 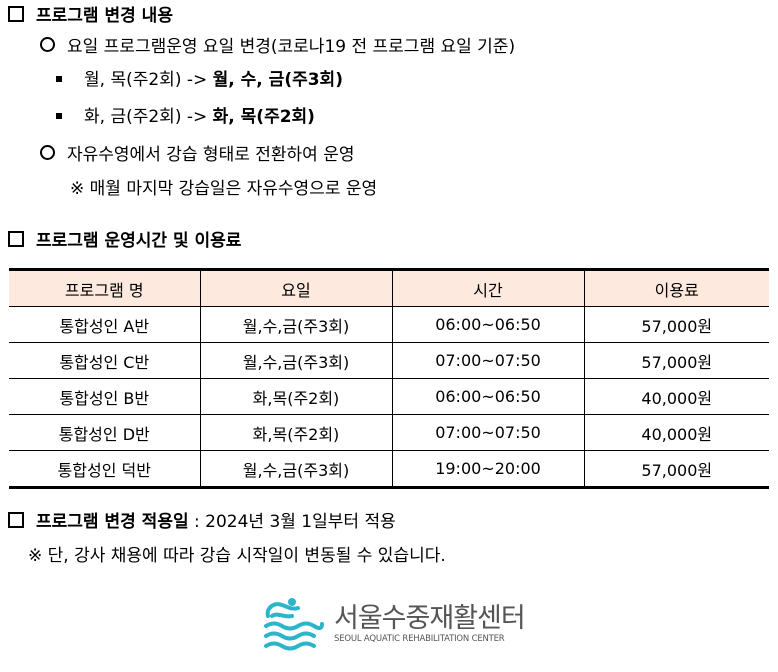 What do you see at coordinates (105, 469) in the screenshot?
I see `cell-program: 통합성인 덕반` at bounding box center [105, 469].